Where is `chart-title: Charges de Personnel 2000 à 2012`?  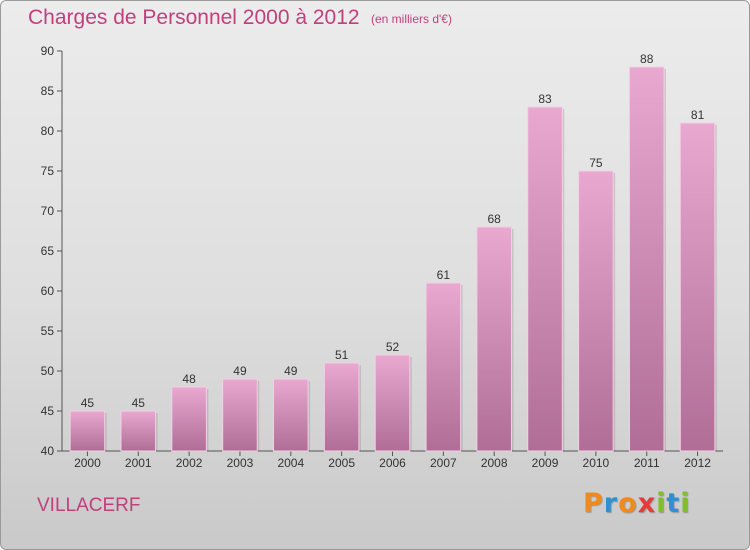 chart-title: Charges de Personnel 2000 à 2012 is located at coordinates (194, 17).